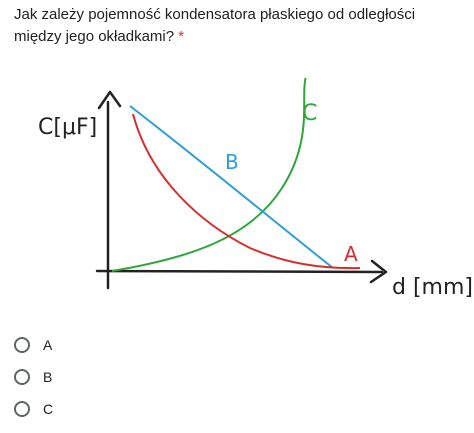 The height and width of the screenshot is (433, 474). Describe the element at coordinates (67, 127) in the screenshot. I see `y-axis-label: C[μF]` at that location.